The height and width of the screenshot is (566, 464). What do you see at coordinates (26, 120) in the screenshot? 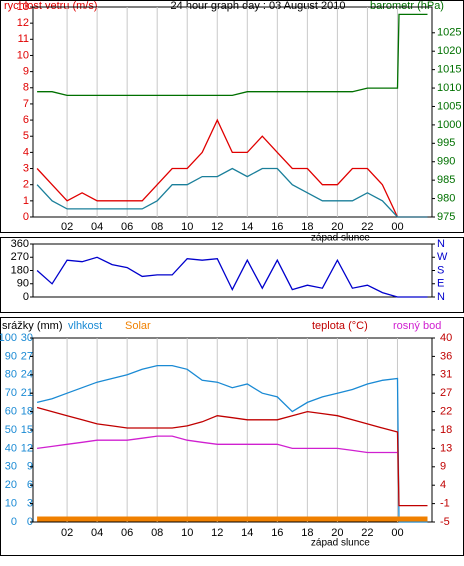
I see `y-tick-label: 6` at bounding box center [26, 120].